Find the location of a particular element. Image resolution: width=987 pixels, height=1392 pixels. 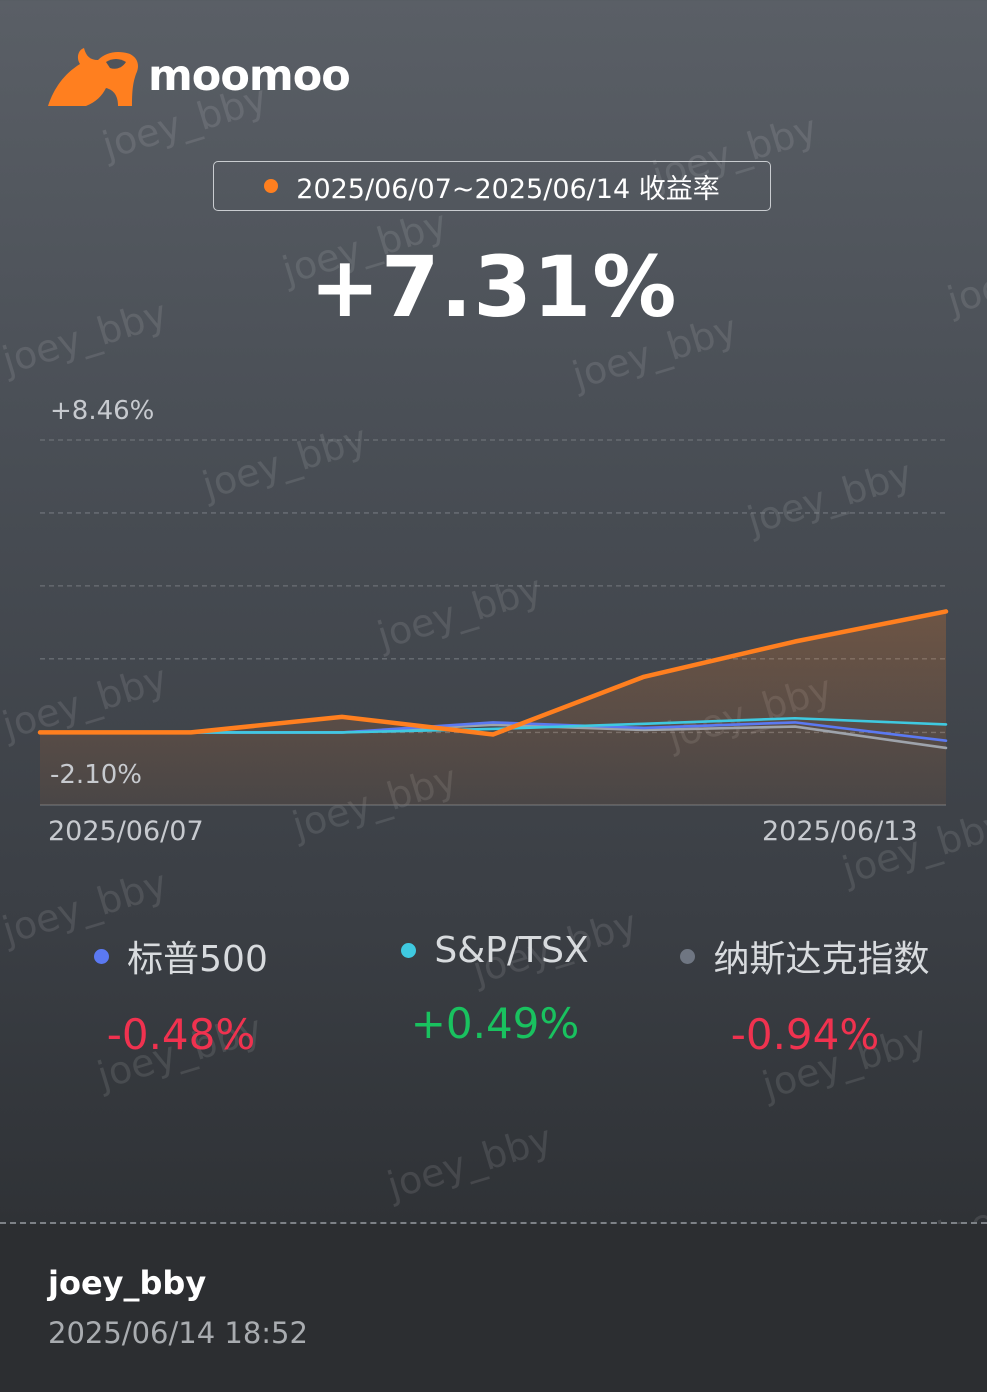

legend-value-tsx: +0.49% is located at coordinates (495, 1023).